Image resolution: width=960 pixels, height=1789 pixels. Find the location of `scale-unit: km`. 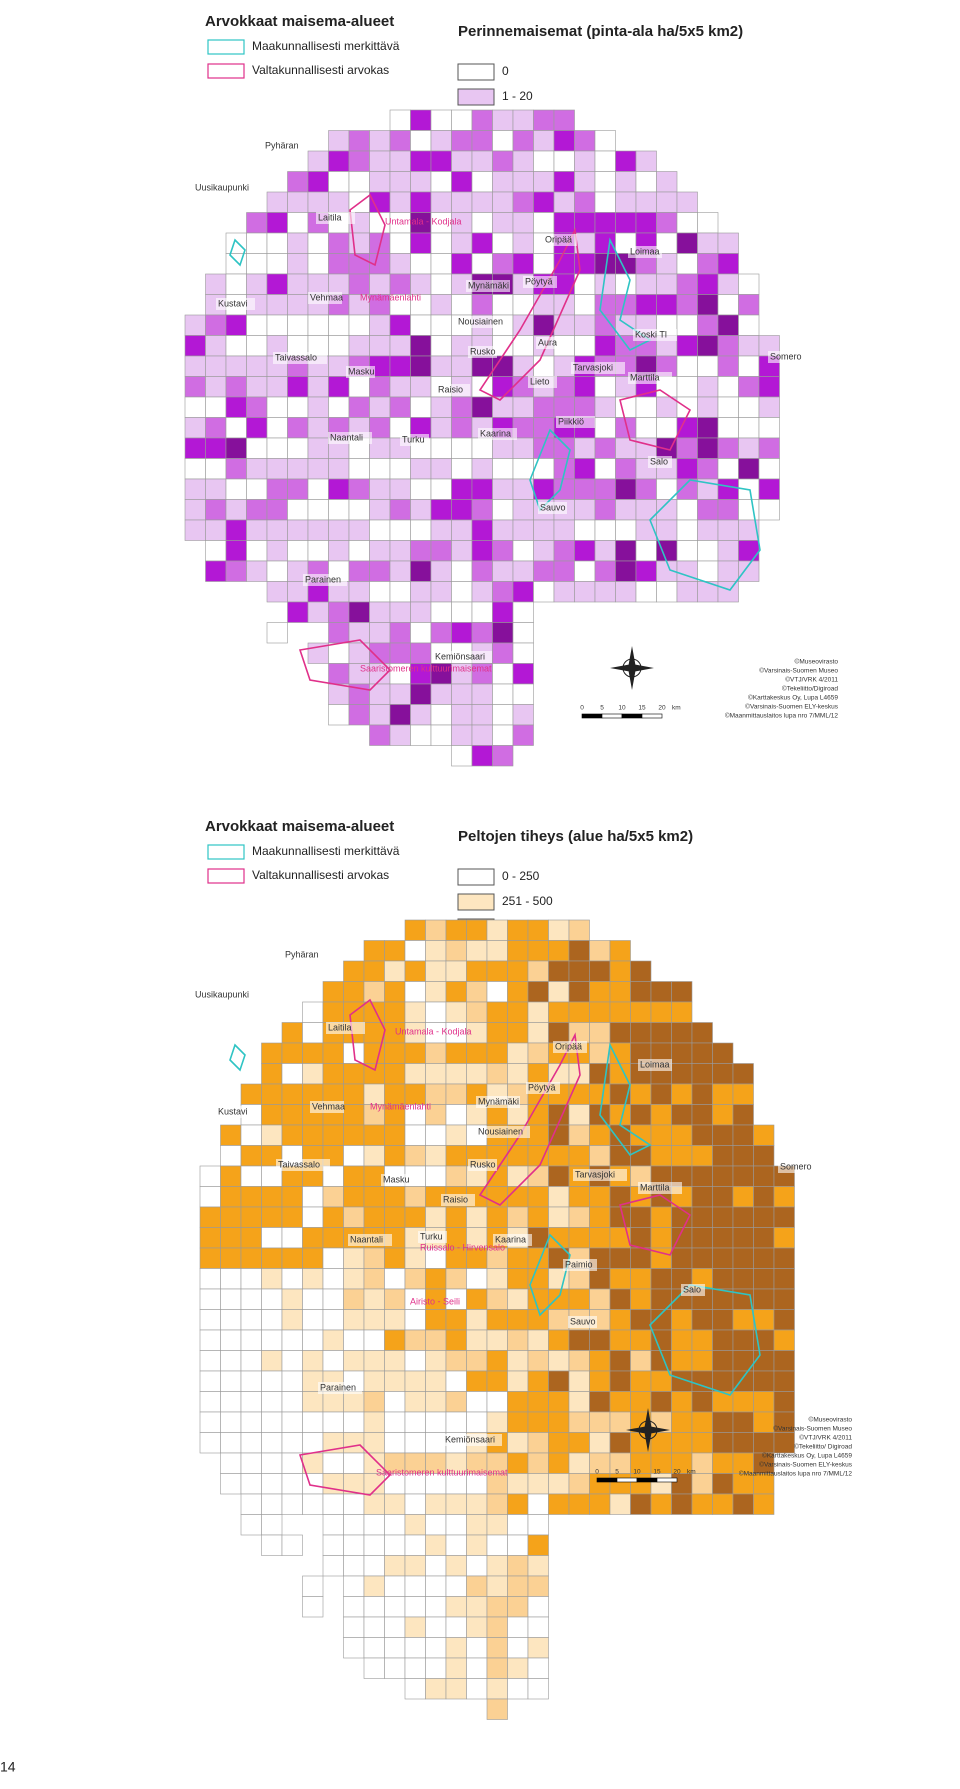

scale-unit: km is located at coordinates (691, 1472).